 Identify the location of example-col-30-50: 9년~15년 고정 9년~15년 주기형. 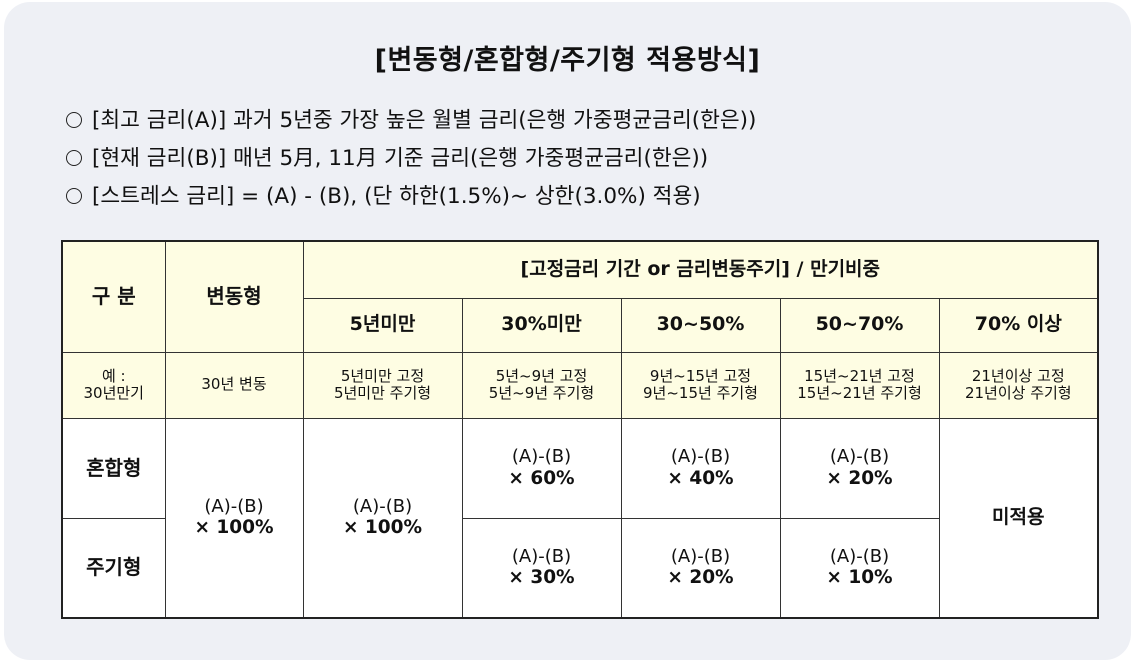
(700, 385).